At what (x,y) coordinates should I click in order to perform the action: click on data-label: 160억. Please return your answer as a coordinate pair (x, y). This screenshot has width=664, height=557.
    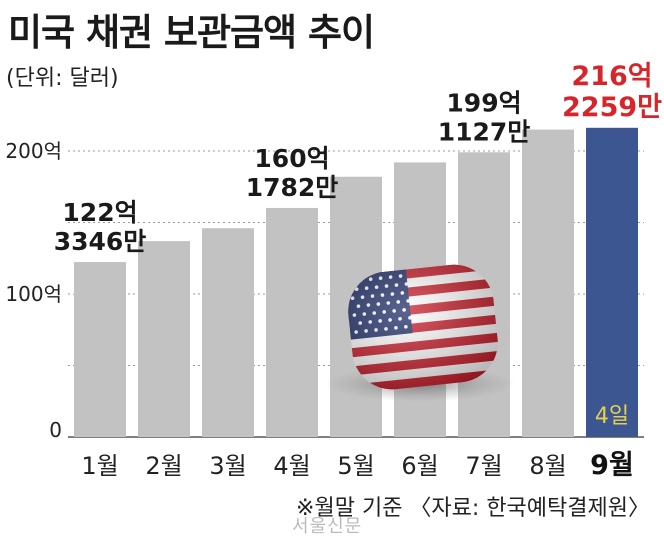
    Looking at the image, I should click on (291, 158).